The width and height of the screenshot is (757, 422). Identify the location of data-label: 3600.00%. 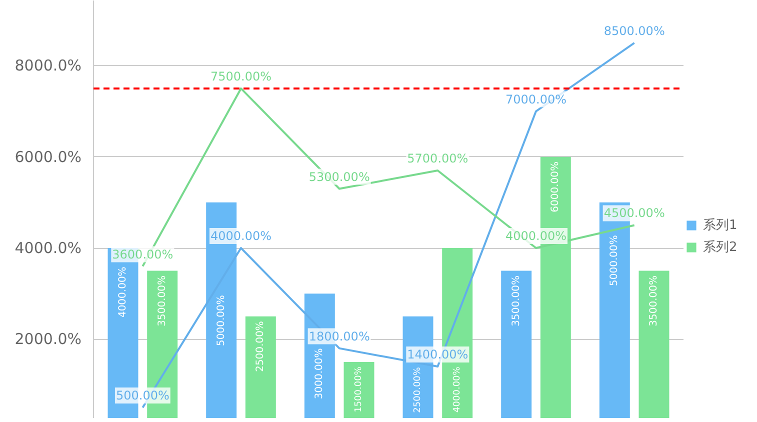
(143, 254).